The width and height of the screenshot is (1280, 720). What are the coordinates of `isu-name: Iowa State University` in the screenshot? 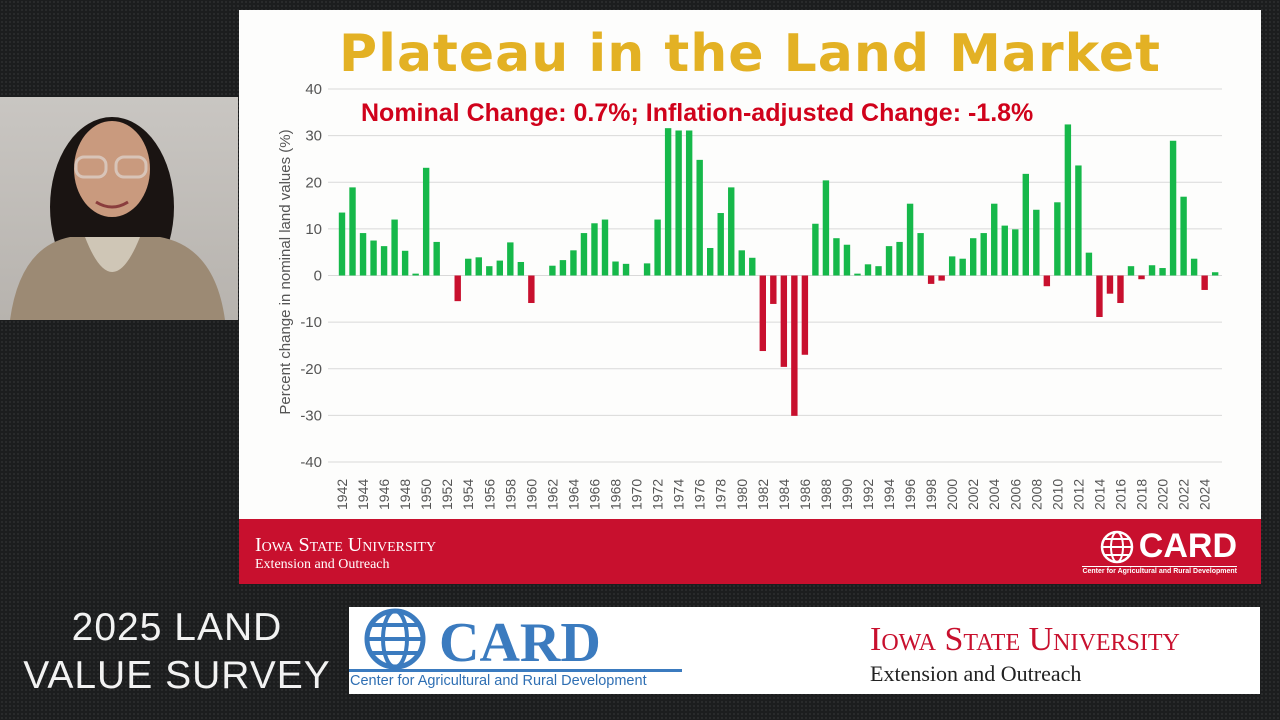 It's located at (346, 545).